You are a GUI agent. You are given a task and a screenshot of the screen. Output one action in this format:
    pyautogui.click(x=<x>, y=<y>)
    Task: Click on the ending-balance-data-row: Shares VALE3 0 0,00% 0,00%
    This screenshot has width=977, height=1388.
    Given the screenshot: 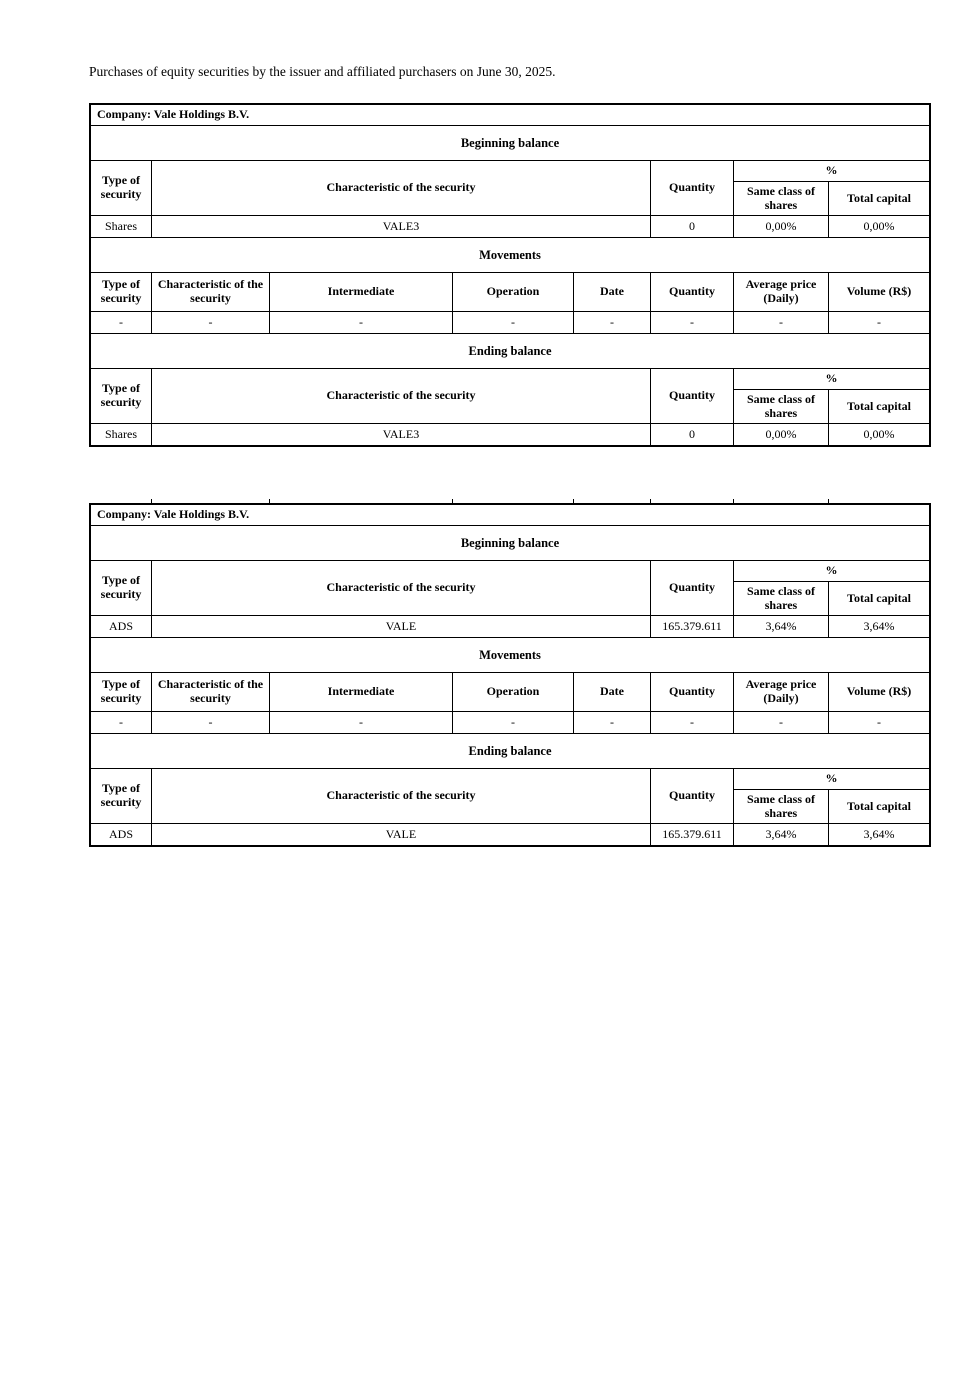 What is the action you would take?
    pyautogui.click(x=510, y=434)
    